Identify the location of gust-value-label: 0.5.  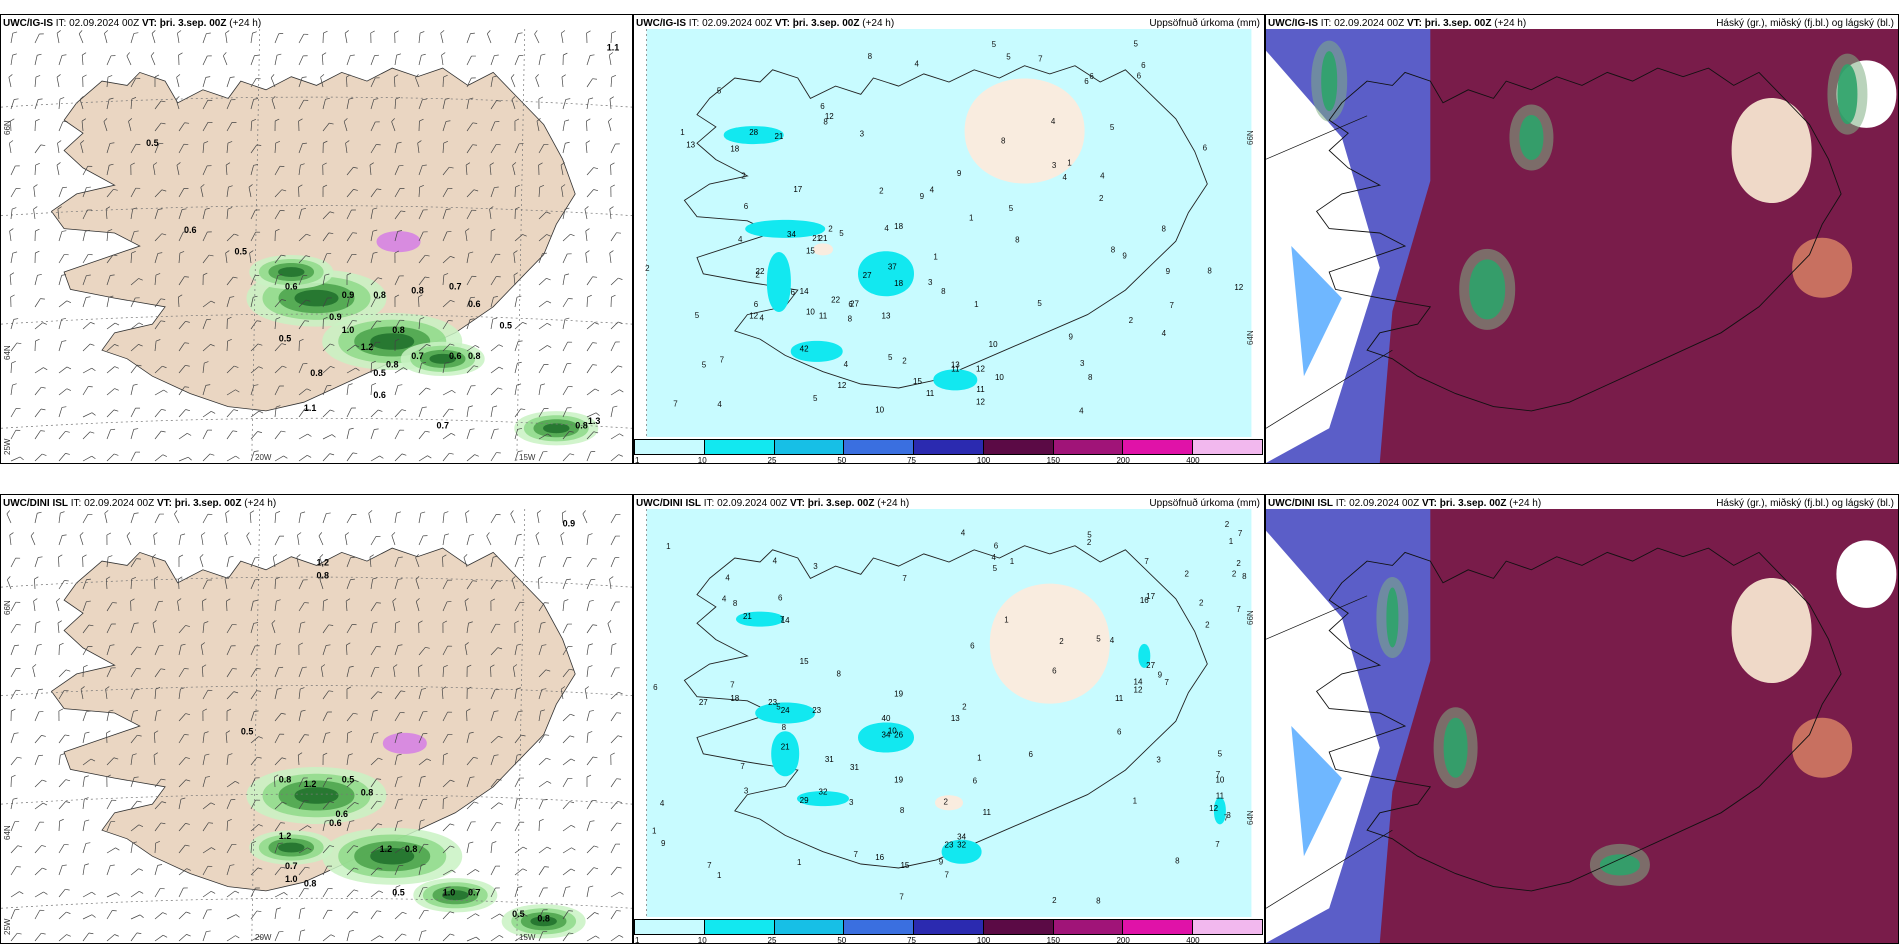
(518, 914).